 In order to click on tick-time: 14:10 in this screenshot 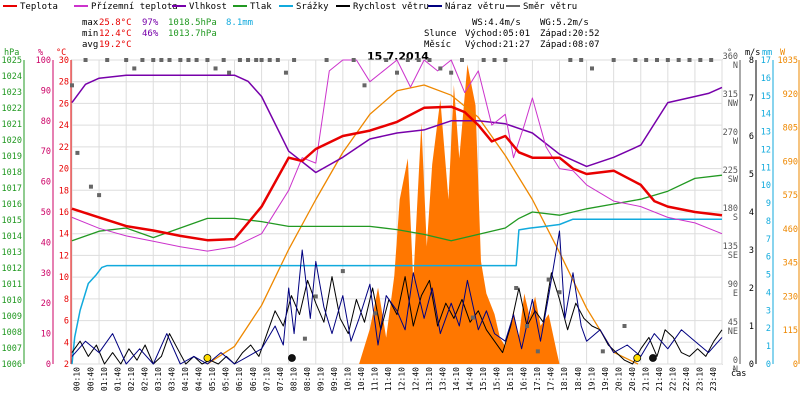, I will do `click(456, 379)`.